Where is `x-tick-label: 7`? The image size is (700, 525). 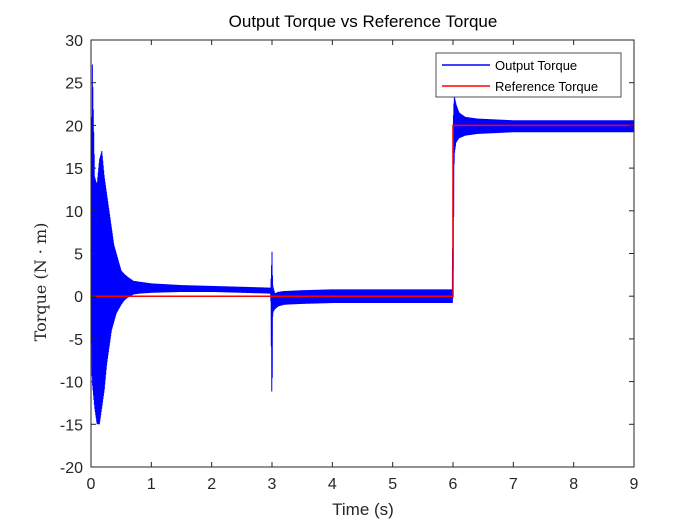 x-tick-label: 7 is located at coordinates (513, 484).